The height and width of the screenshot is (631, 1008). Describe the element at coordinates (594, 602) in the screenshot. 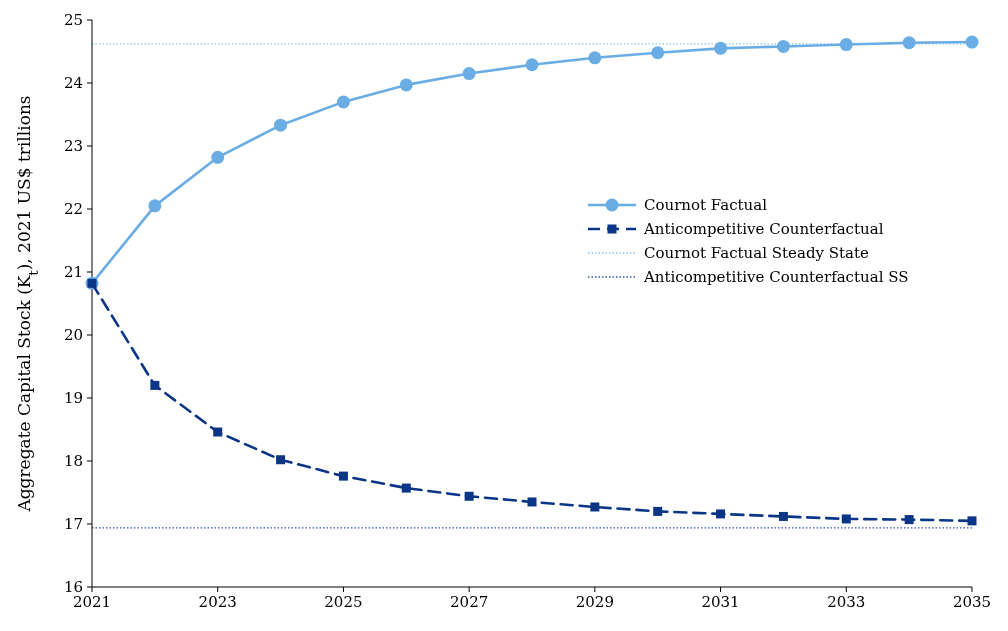

I see `x-tick-label: 2029` at that location.